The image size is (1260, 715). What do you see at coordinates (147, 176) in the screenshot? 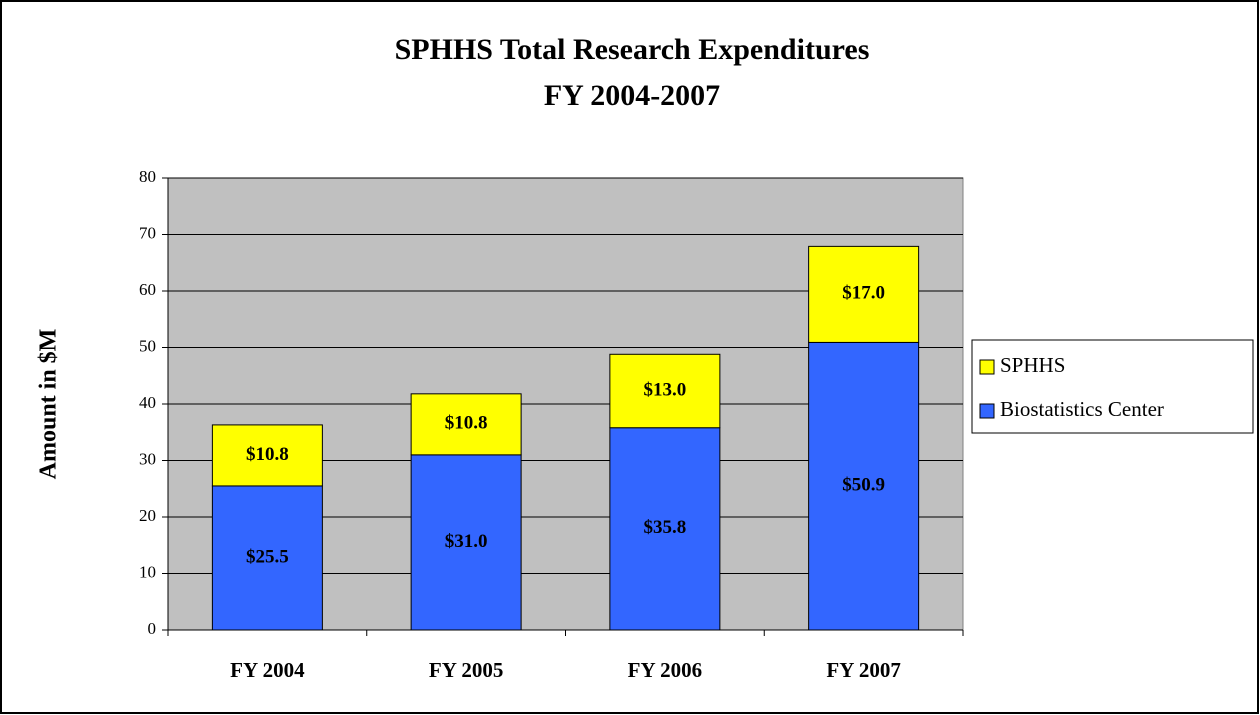
I see `y-tick-label: 80` at bounding box center [147, 176].